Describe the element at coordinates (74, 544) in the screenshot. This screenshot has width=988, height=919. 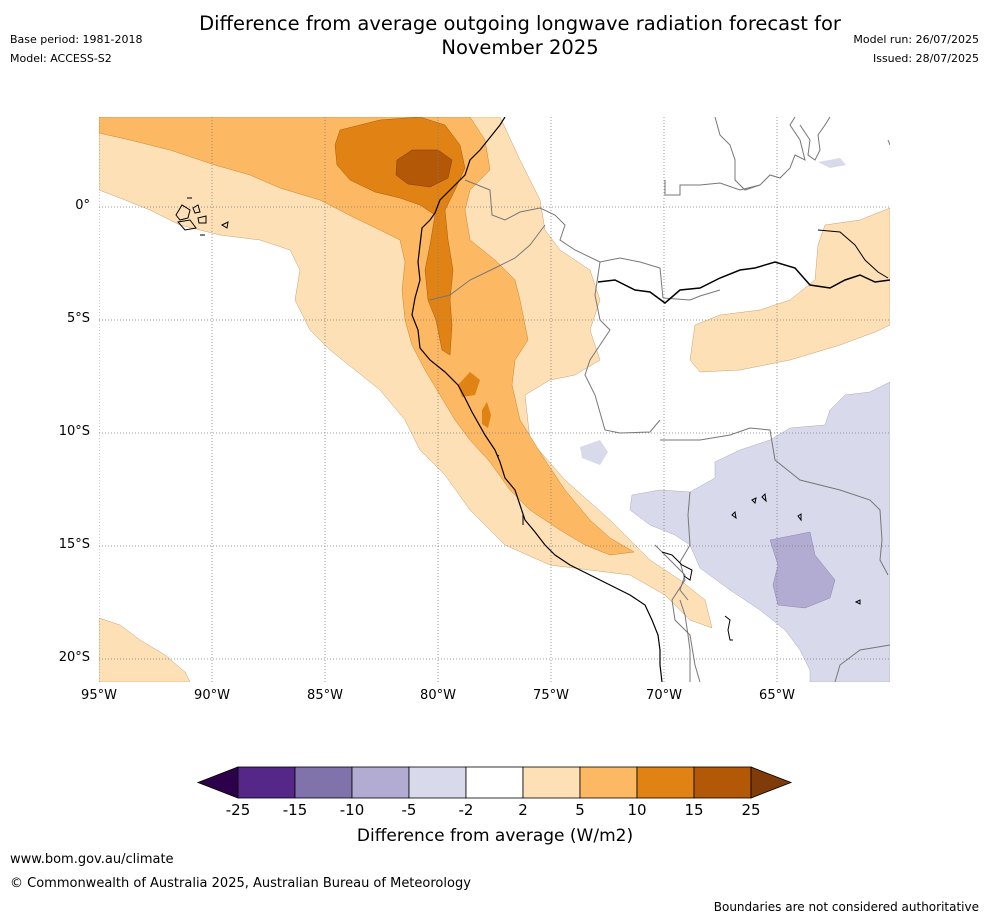
I see `lat-label-15s: 15°S` at that location.